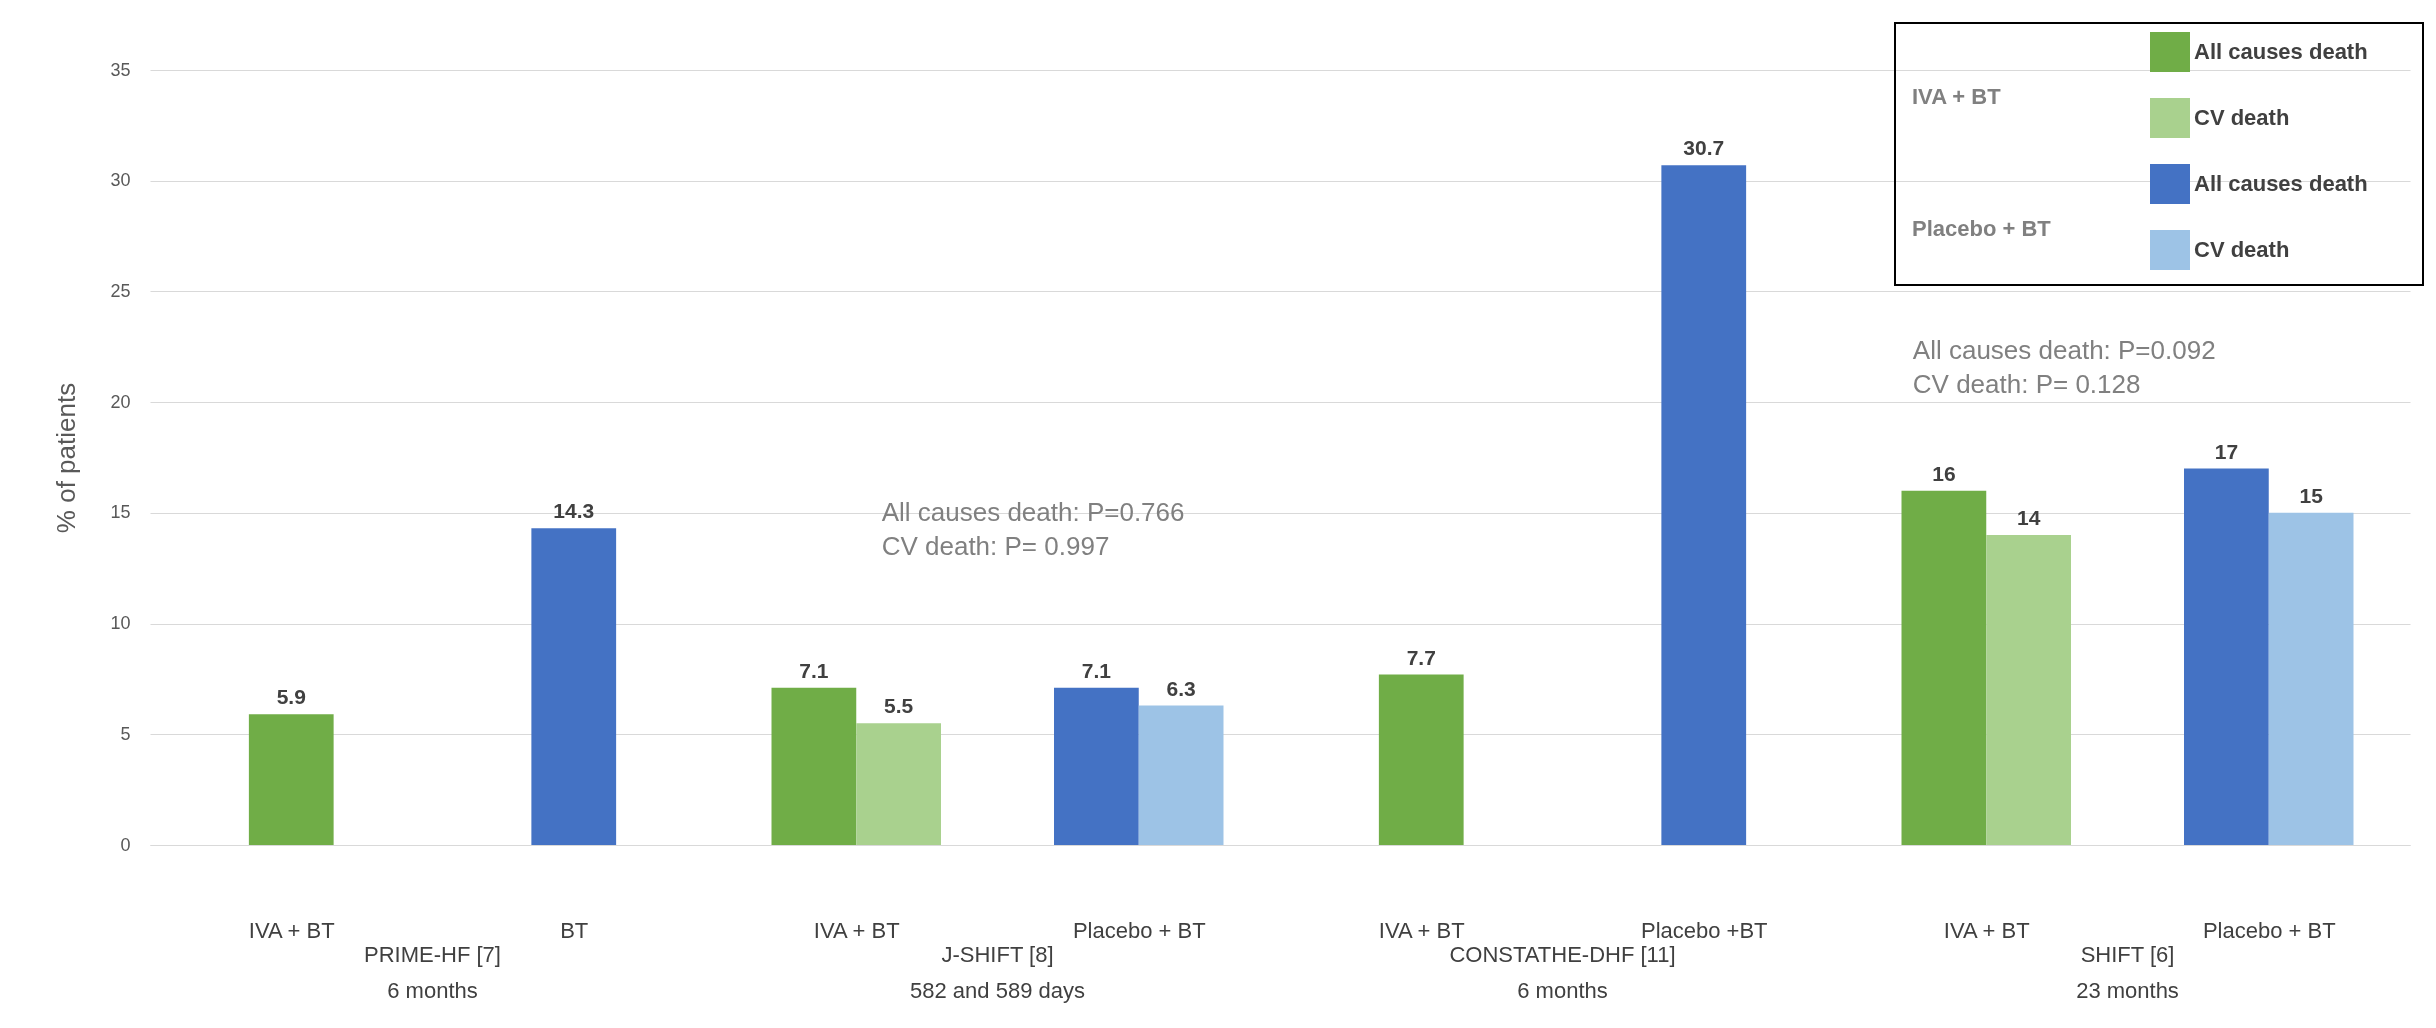 The image size is (2436, 1028). I want to click on text: SHIFT [6] 23 months, so click(2127, 972).